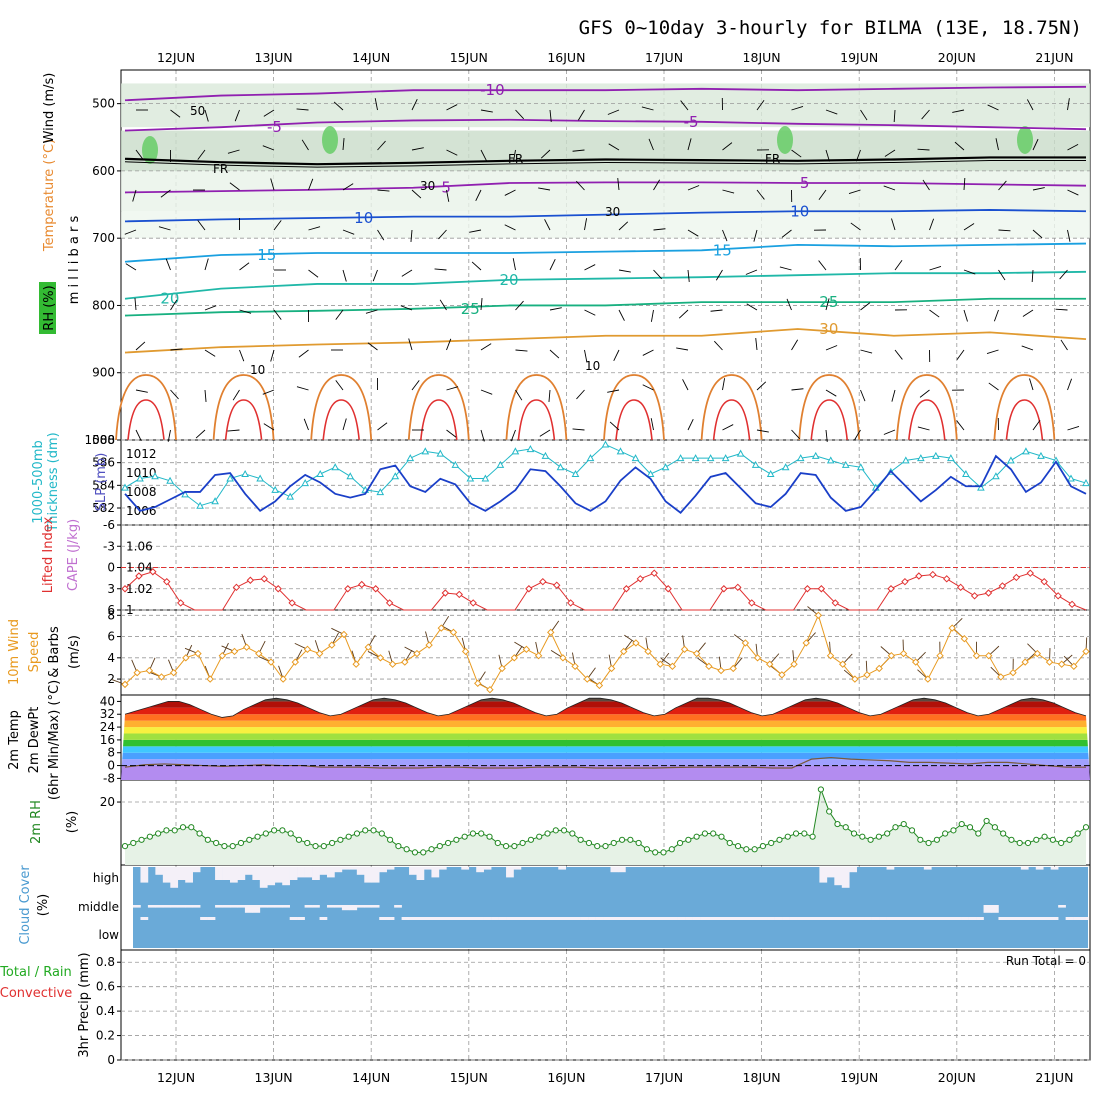 The image size is (1100, 1100). What do you see at coordinates (566, 1077) in the screenshot?
I see `date-label-bottom-16jun: 16JUN` at bounding box center [566, 1077].